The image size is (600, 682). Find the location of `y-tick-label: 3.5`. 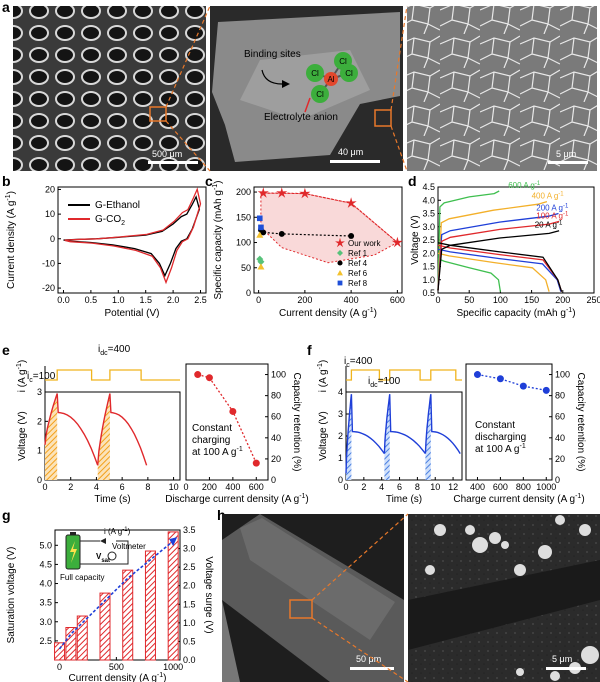

y-tick-label: 3.5 is located at coordinates (45, 603).